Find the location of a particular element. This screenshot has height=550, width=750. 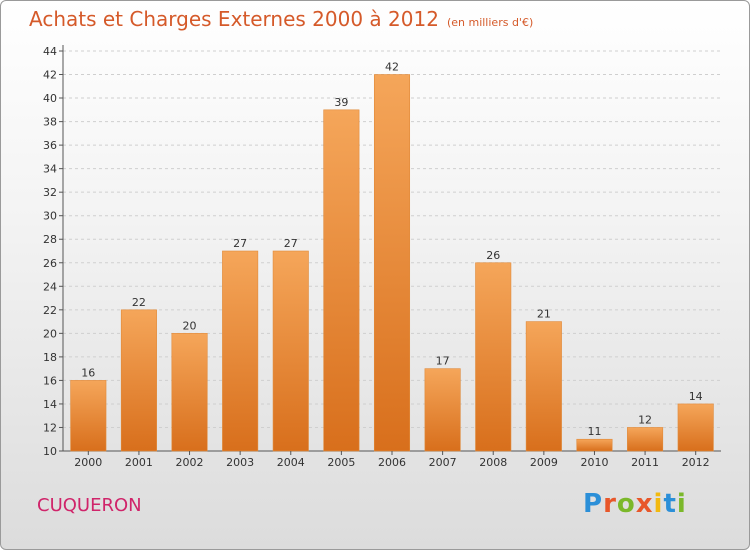

bar-value-label: 22 is located at coordinates (139, 302).